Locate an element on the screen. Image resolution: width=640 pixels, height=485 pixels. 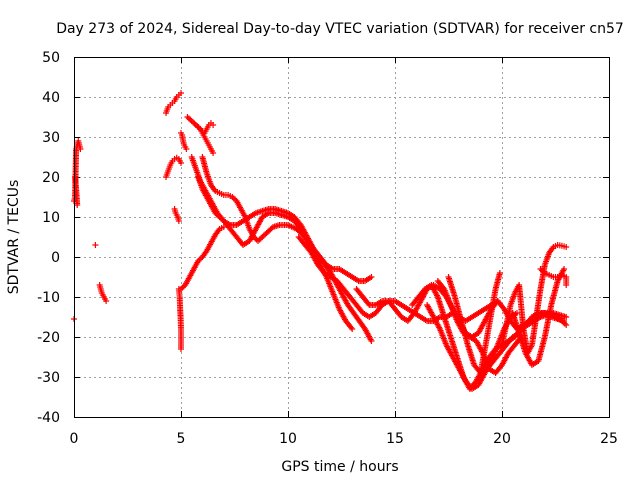
data-series-s10 is located at coordinates (202, 258).